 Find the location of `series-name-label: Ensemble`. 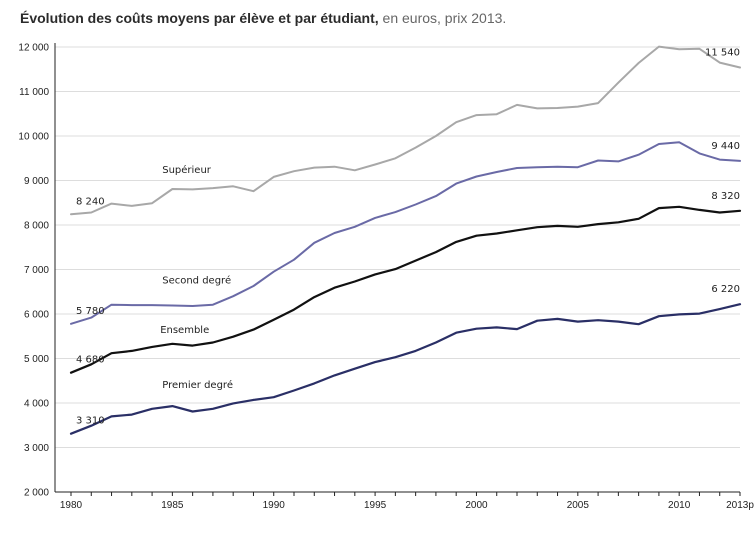

series-name-label: Ensemble is located at coordinates (184, 330).